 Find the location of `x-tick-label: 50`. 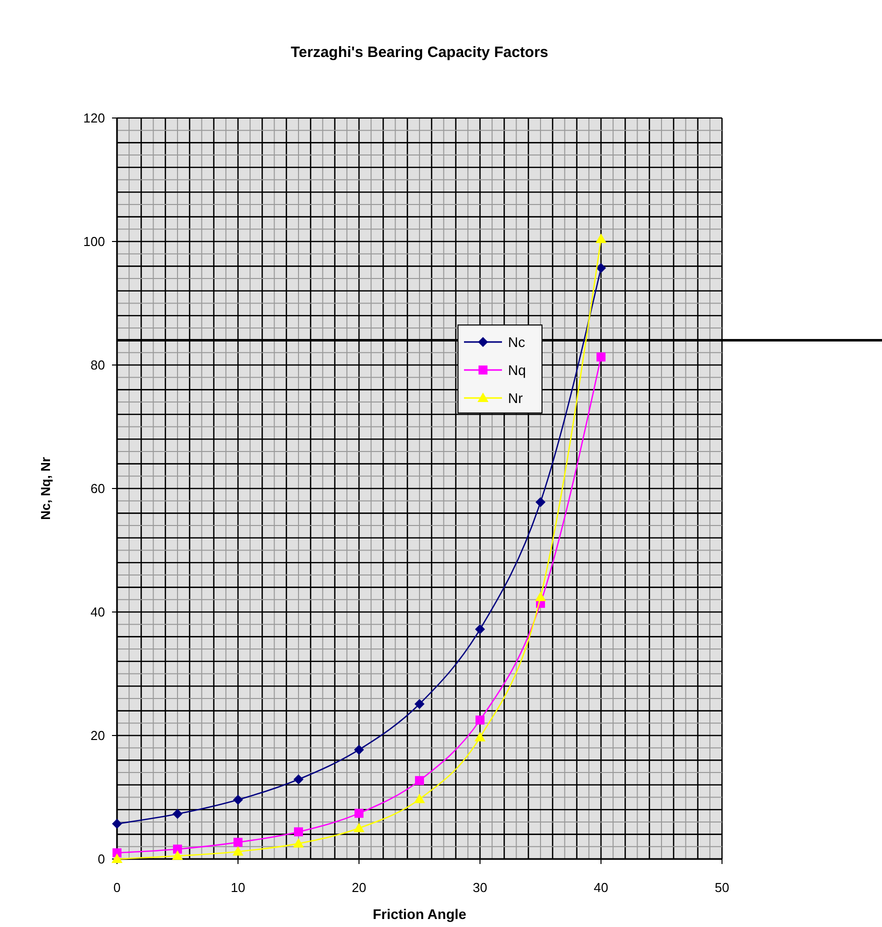

x-tick-label: 50 is located at coordinates (722, 887).